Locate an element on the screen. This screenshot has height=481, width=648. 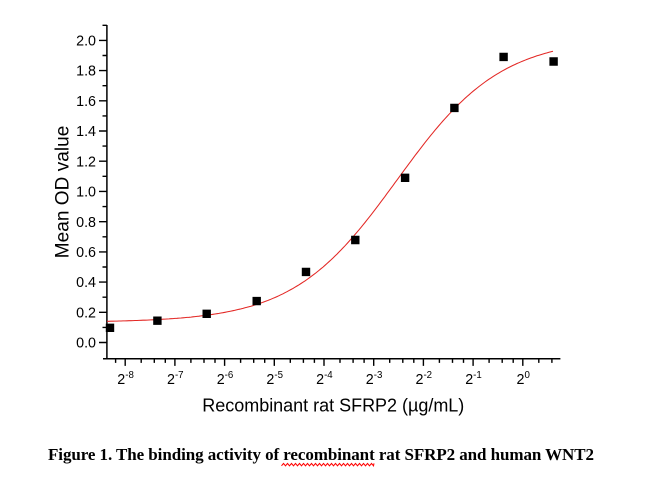
svg-text: 1.2 is located at coordinates (86, 162).